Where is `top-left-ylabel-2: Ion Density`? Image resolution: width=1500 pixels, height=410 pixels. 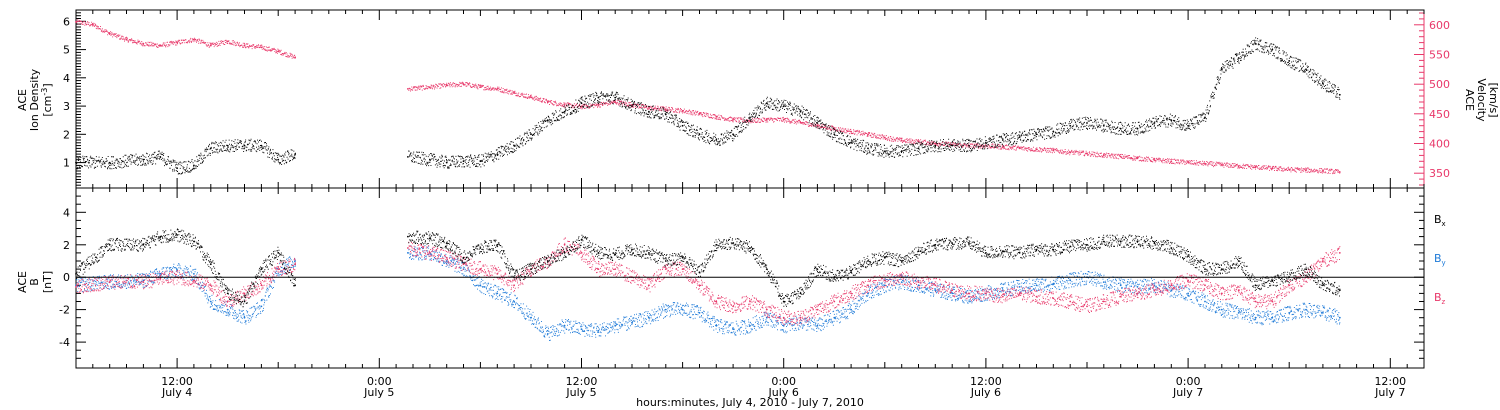 top-left-ylabel-2: Ion Density is located at coordinates (34, 99).